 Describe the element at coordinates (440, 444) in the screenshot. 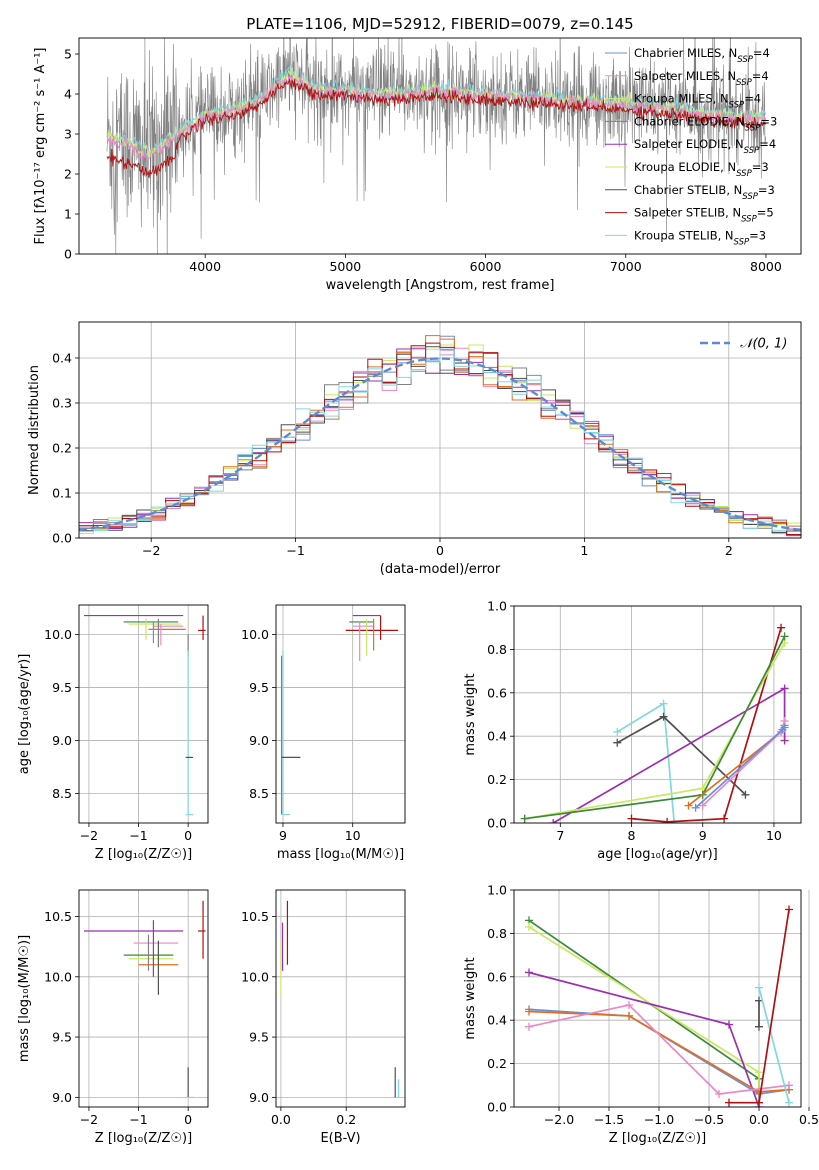

I see `normal-curve` at that location.